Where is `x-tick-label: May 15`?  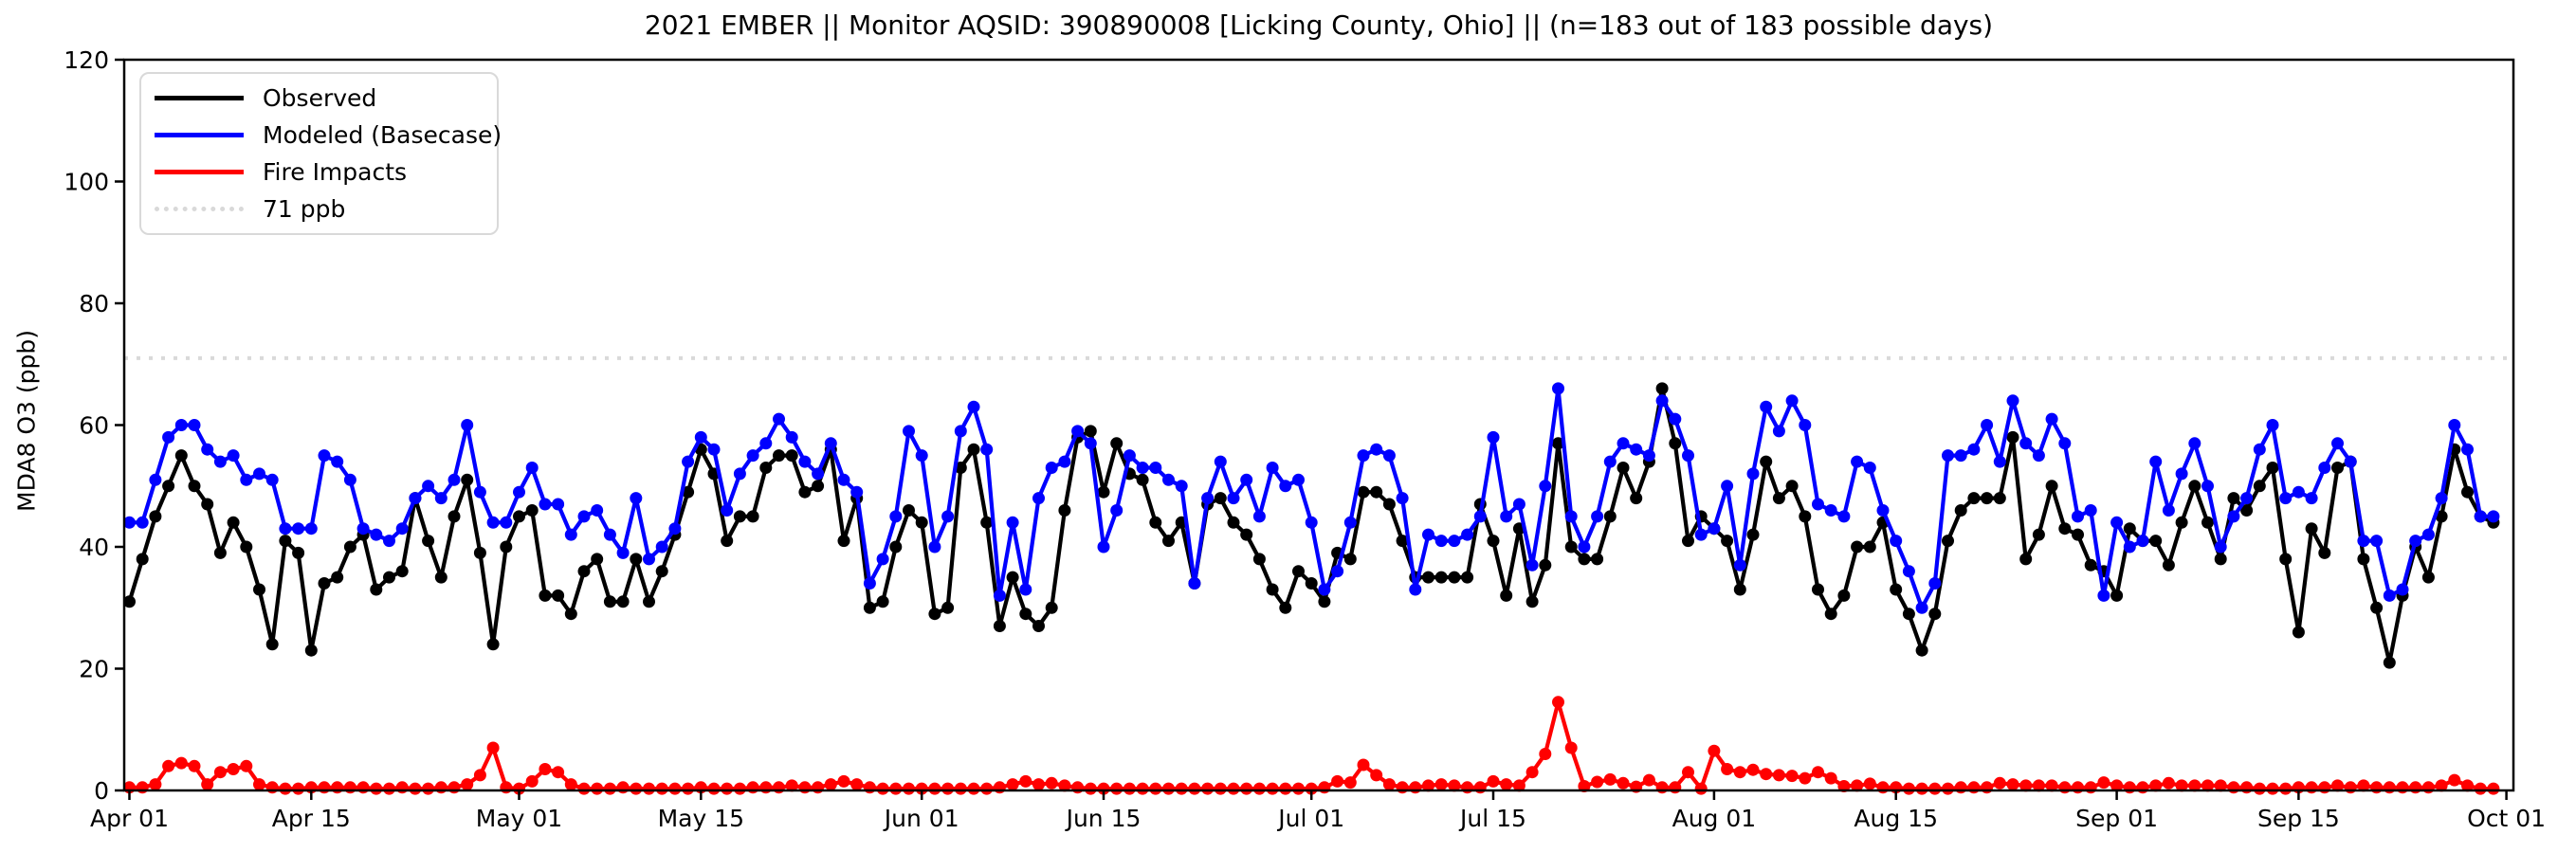
x-tick-label: May 15 is located at coordinates (701, 818).